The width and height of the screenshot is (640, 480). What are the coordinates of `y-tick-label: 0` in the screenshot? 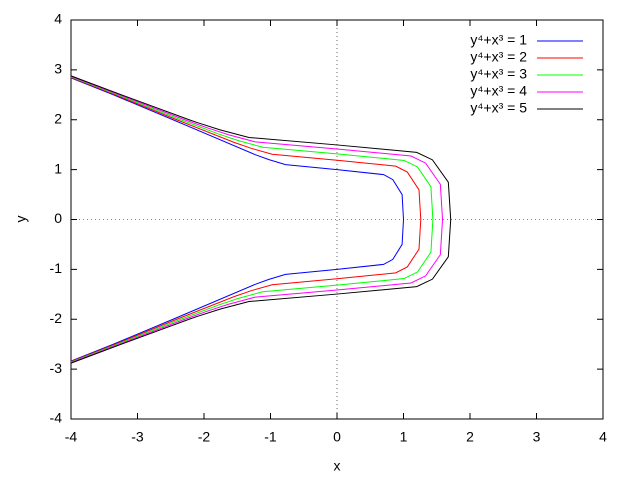 It's located at (58, 218).